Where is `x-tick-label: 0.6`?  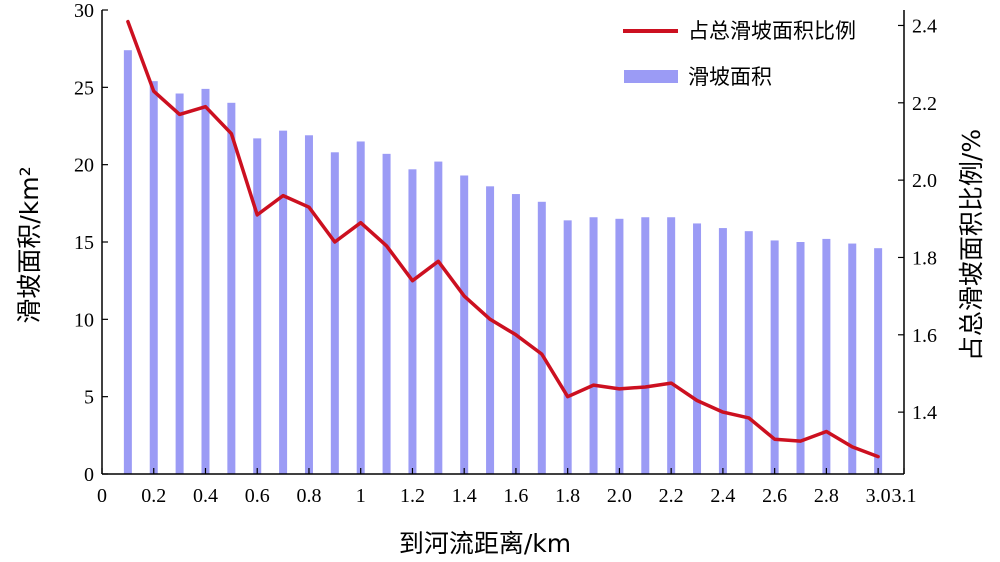 x-tick-label: 0.6 is located at coordinates (257, 496).